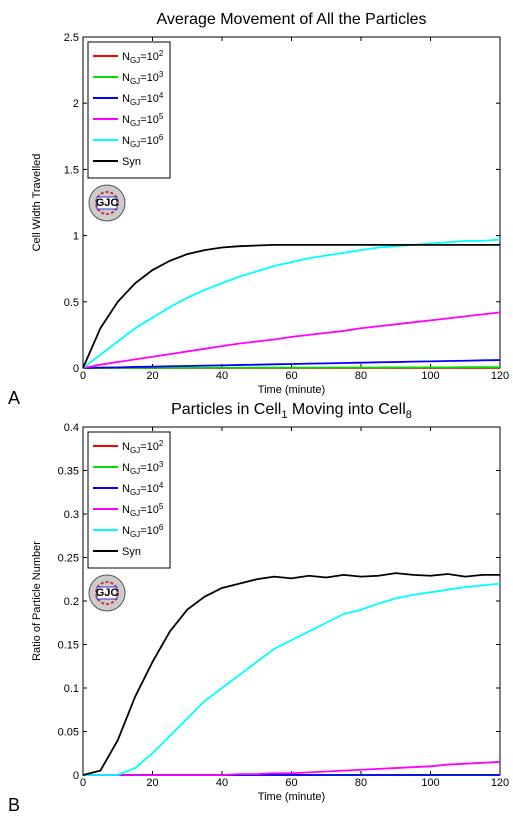  What do you see at coordinates (71, 689) in the screenshot?
I see `y-tick-label: 0.1` at bounding box center [71, 689].